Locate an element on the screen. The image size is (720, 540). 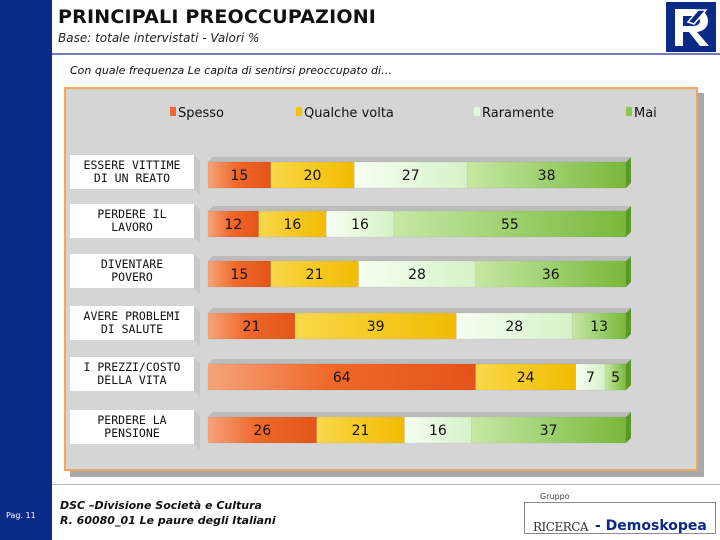
footer-division: DSC –Divisione Società e Cultura is located at coordinates (161, 505).